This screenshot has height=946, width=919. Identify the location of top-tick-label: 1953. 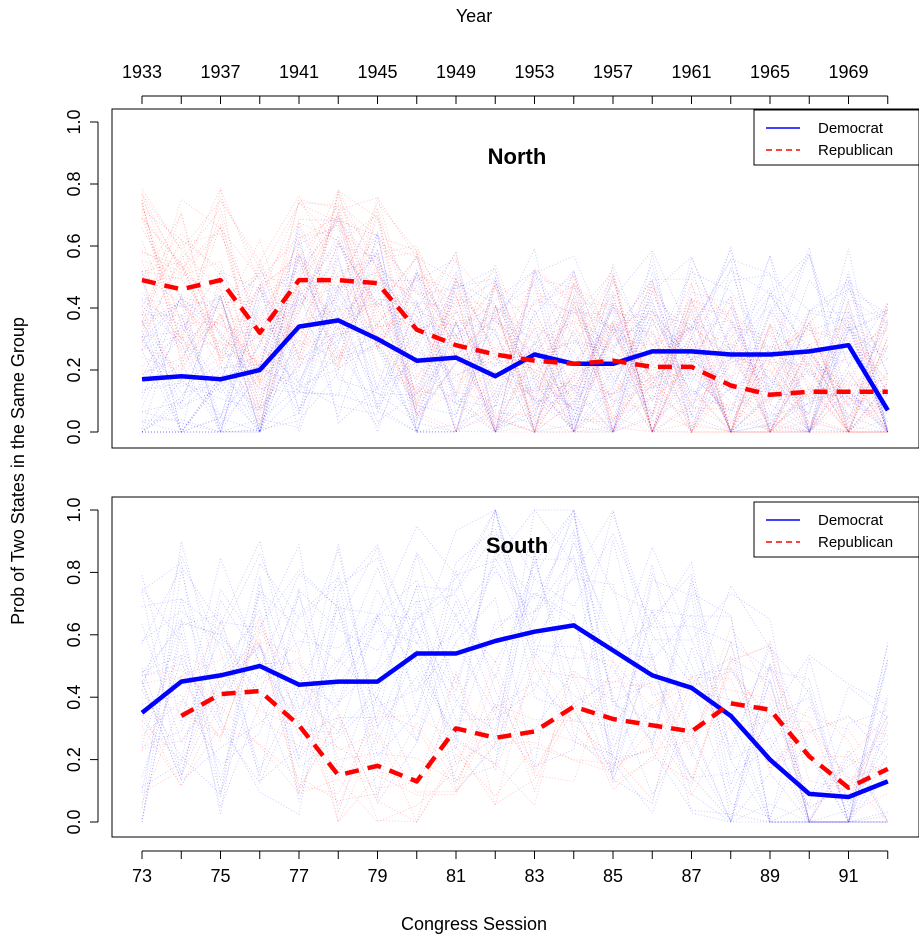
(534, 72).